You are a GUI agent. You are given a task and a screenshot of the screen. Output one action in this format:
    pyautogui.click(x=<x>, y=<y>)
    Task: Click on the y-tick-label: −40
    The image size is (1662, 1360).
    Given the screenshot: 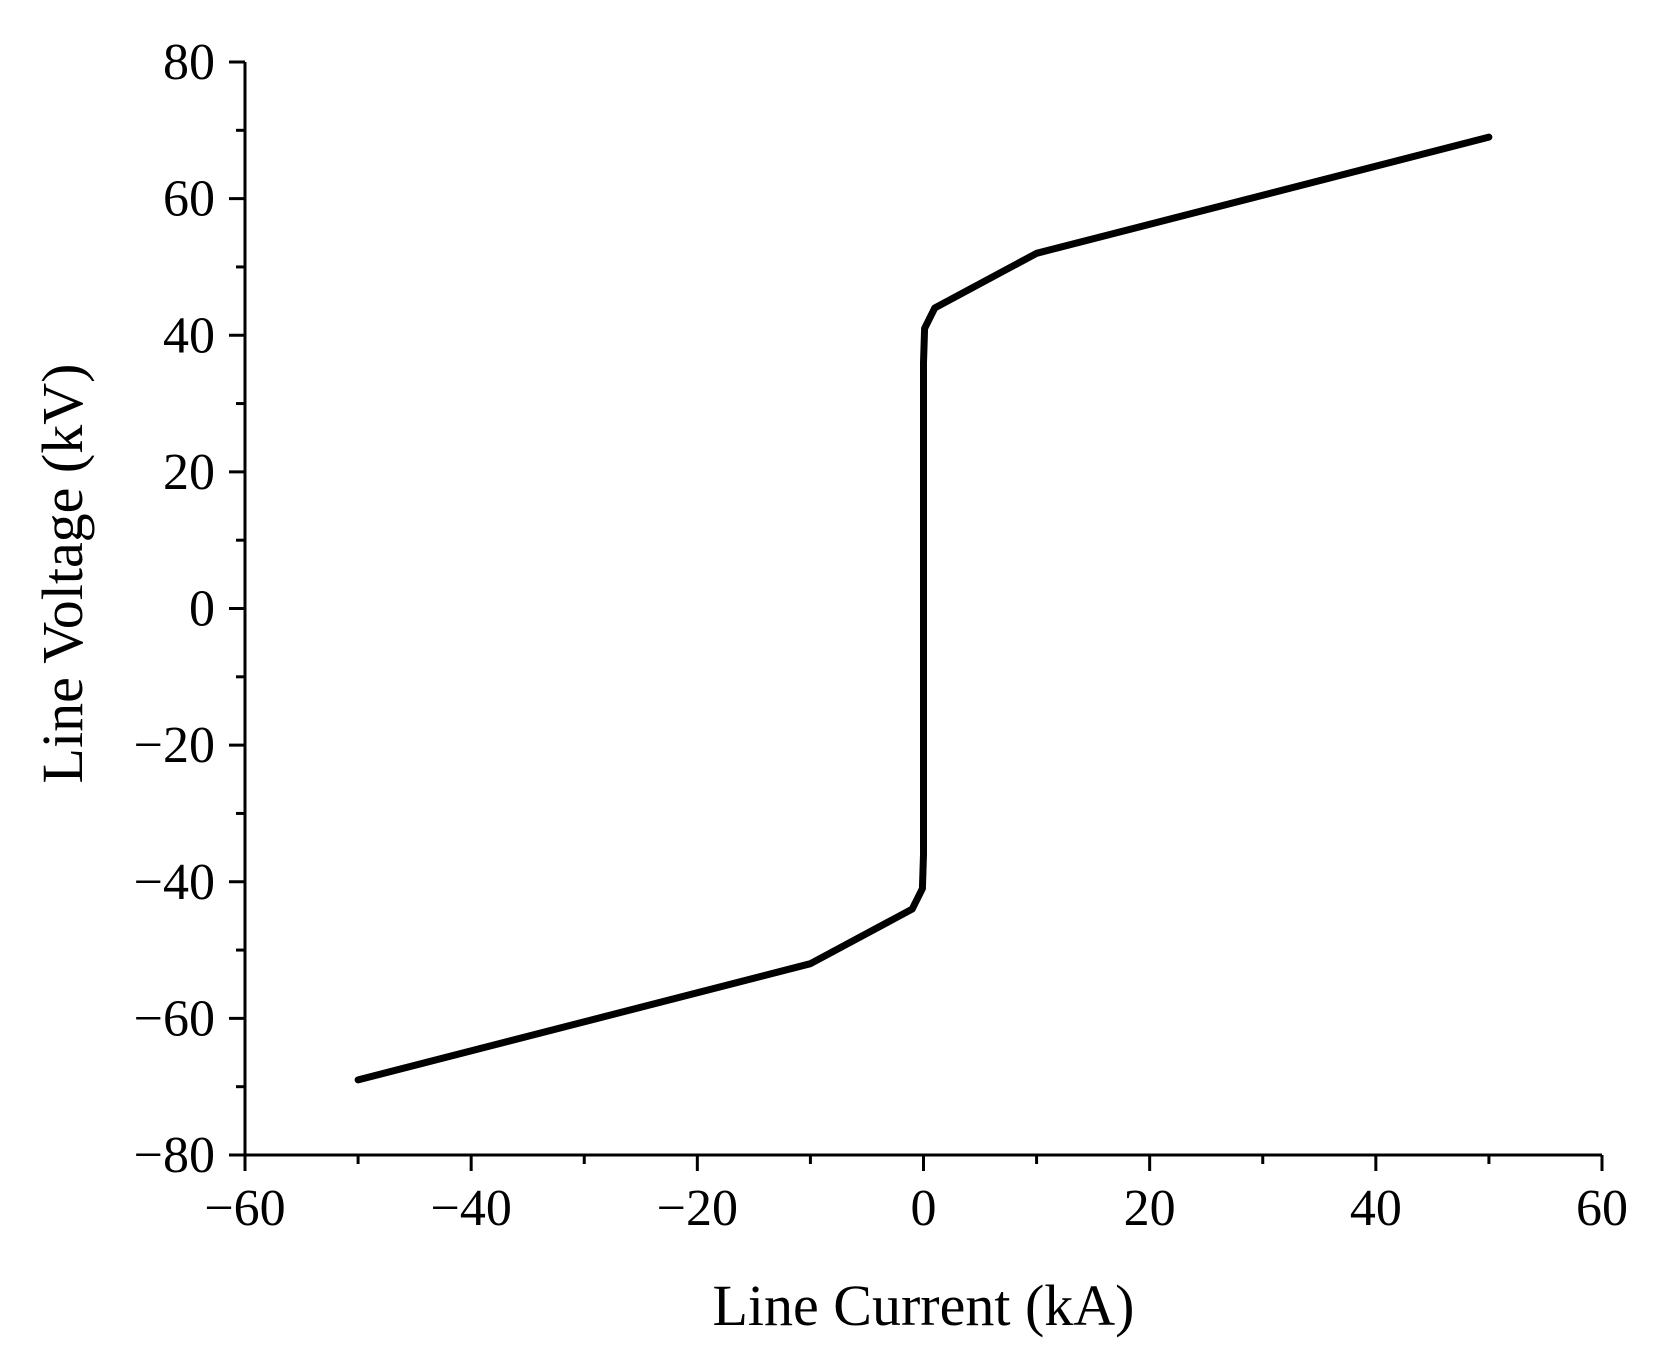 What is the action you would take?
    pyautogui.click(x=174, y=882)
    